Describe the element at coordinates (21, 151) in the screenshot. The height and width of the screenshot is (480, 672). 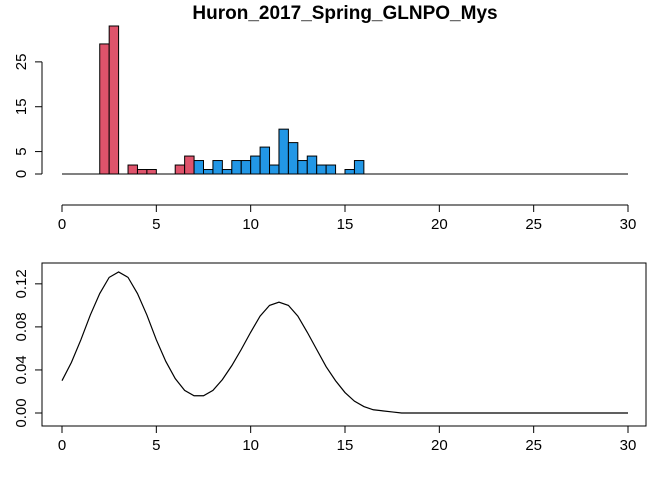
I see `y-tick-label: 5` at that location.